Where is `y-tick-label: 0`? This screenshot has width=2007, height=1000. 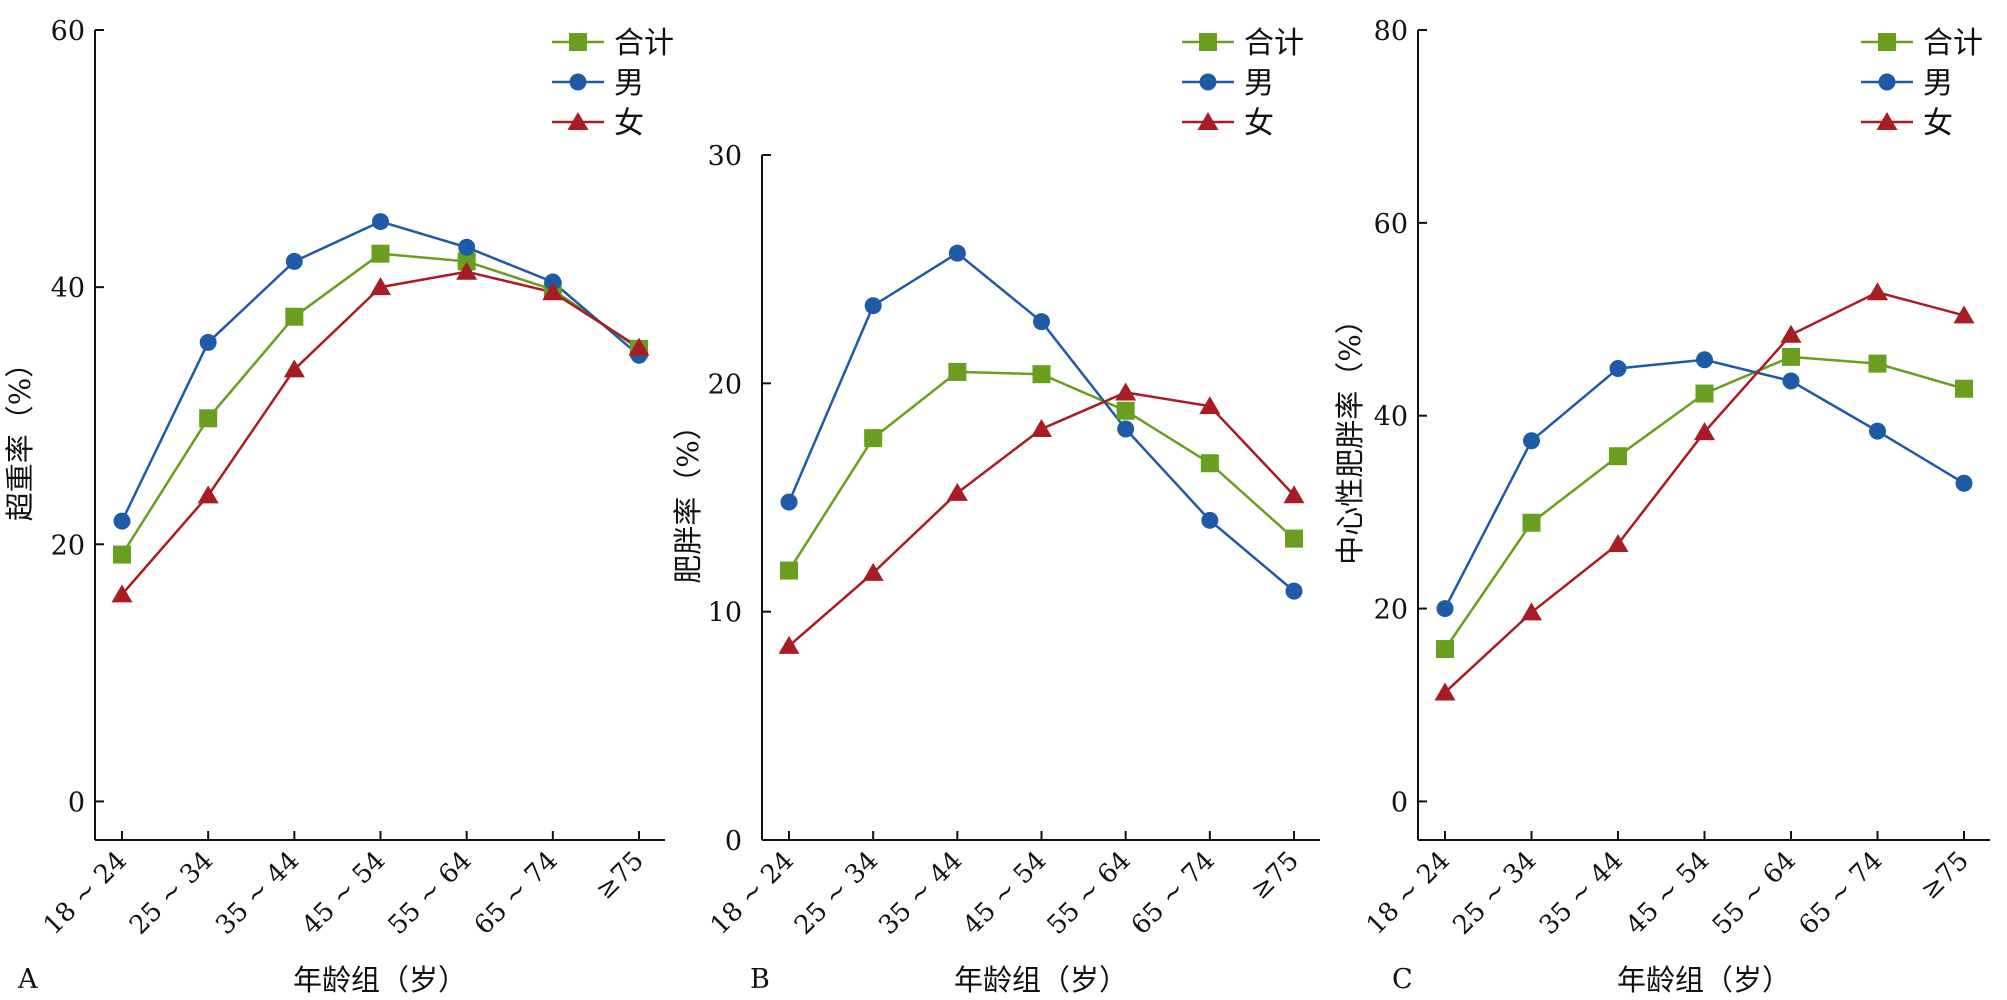 y-tick-label: 0 is located at coordinates (76, 802).